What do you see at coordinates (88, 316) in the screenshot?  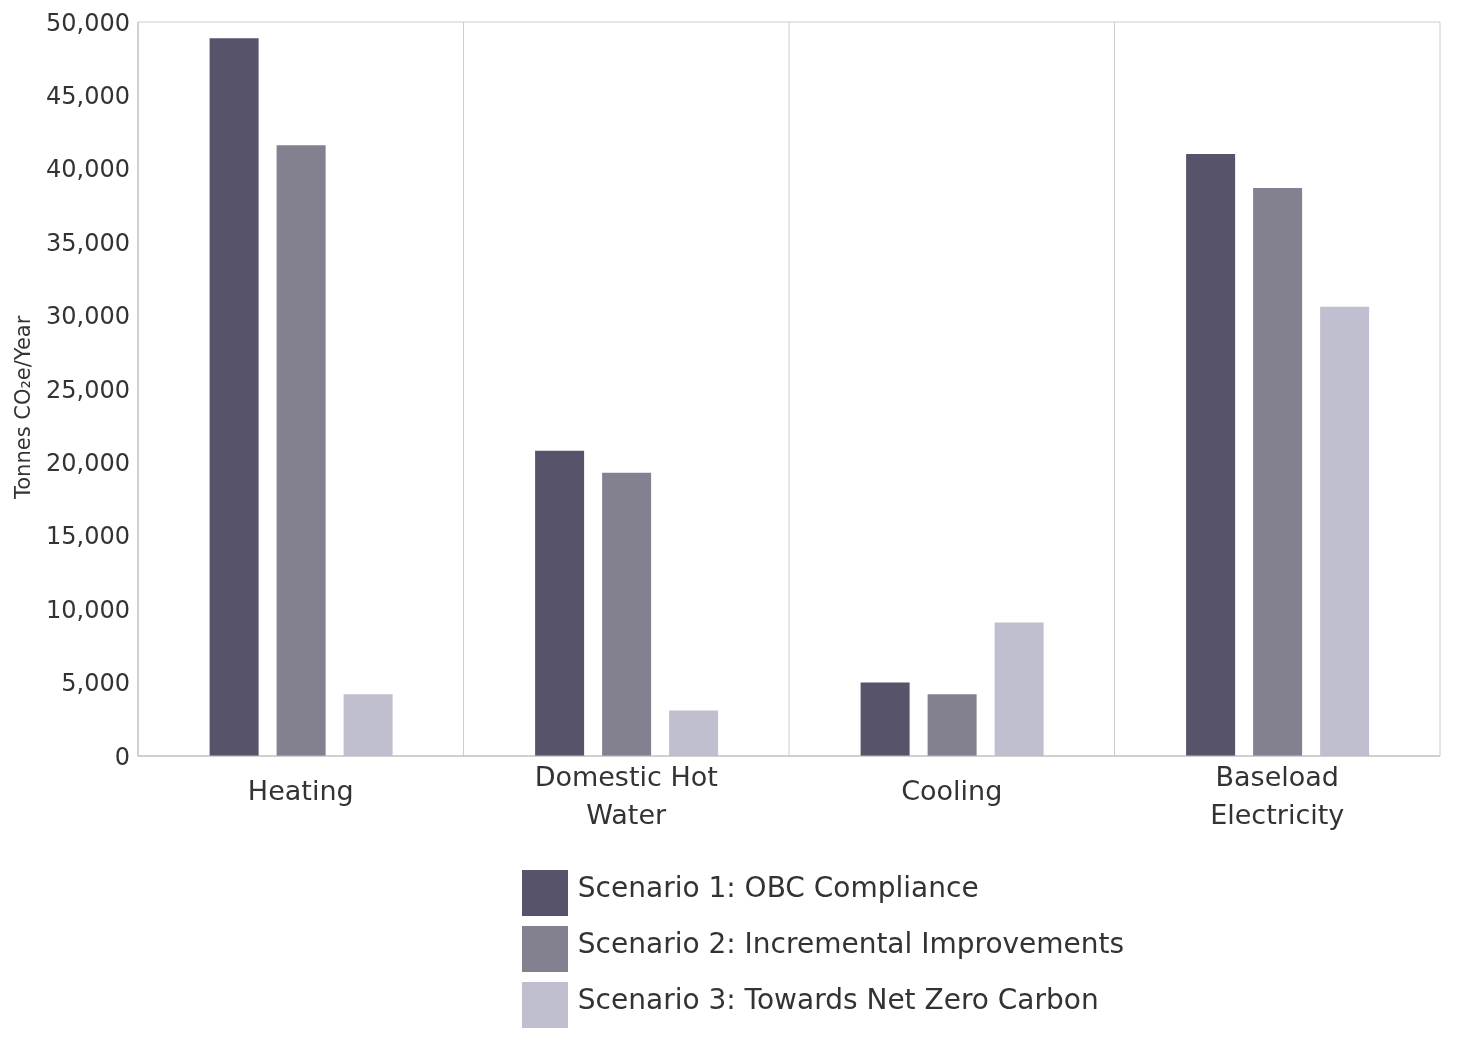 I see `y-tick-label: 30,000` at bounding box center [88, 316].